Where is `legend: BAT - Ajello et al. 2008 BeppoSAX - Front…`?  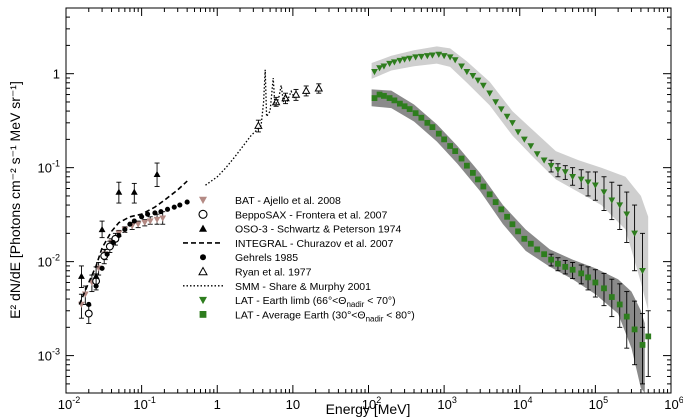 legend: BAT - Ajello et al. 2008 BeppoSAX - Front… is located at coordinates (299, 259).